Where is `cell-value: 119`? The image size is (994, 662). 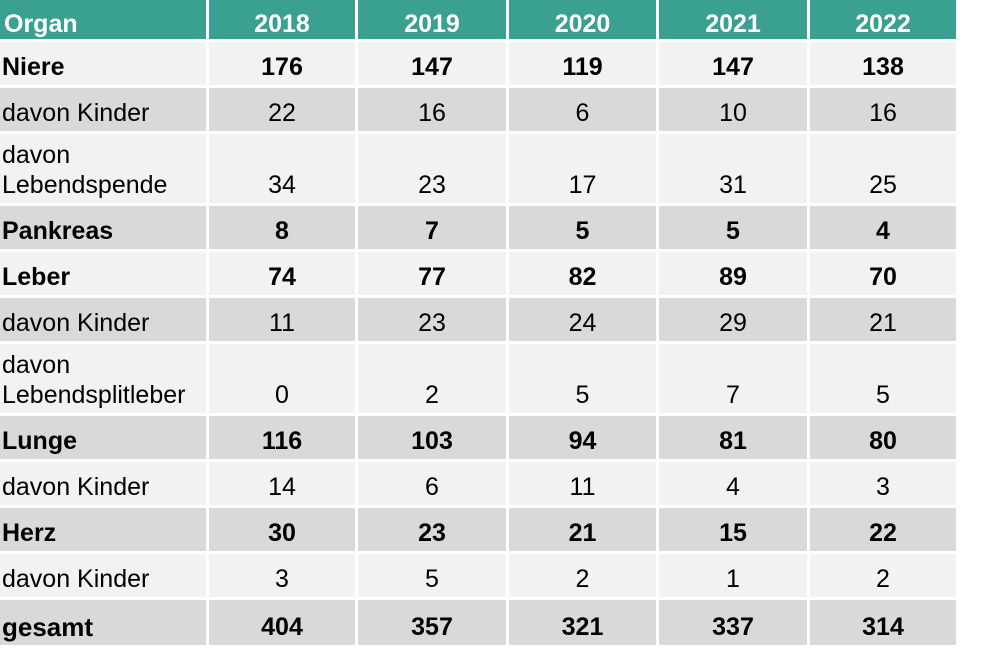
cell-value: 119 is located at coordinates (582, 63).